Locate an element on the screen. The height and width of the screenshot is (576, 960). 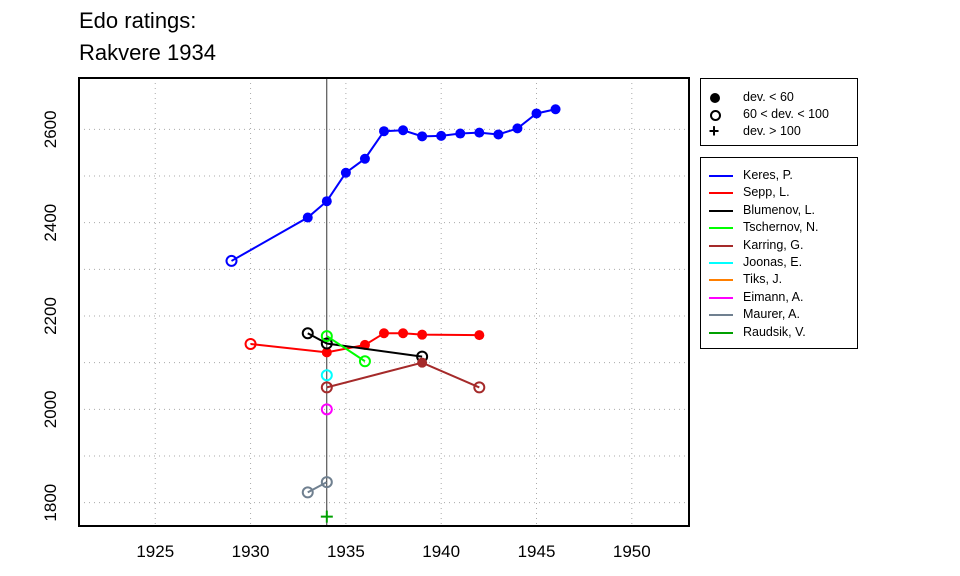
legend-label: Blumenov, L. is located at coordinates (779, 209).